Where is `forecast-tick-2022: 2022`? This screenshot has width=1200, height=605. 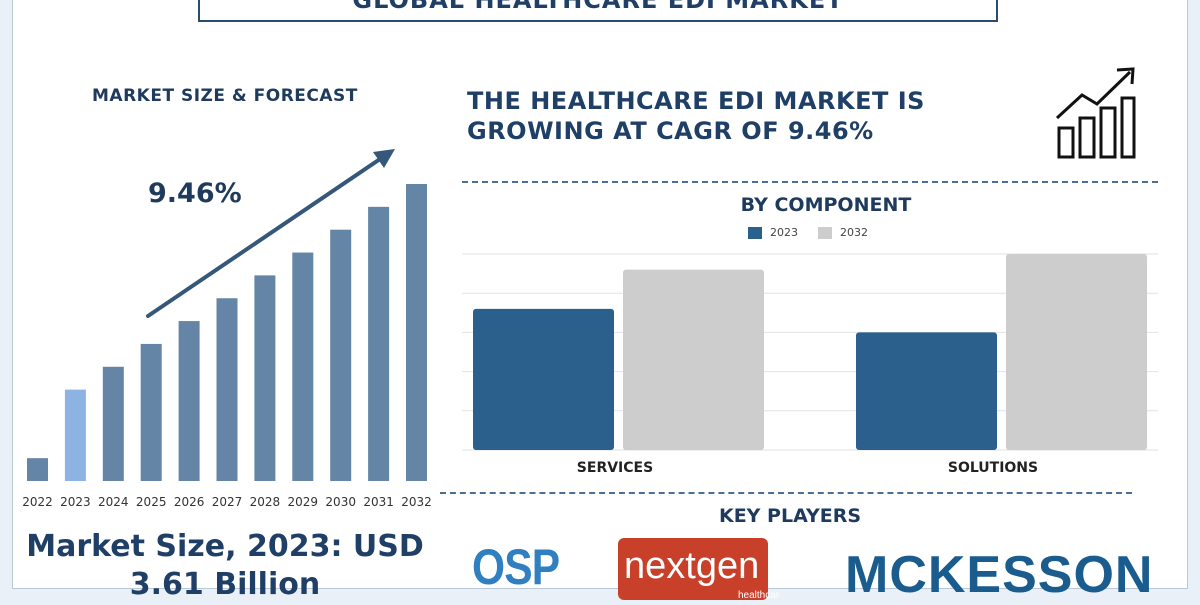
forecast-tick-2022: 2022 is located at coordinates (37, 502).